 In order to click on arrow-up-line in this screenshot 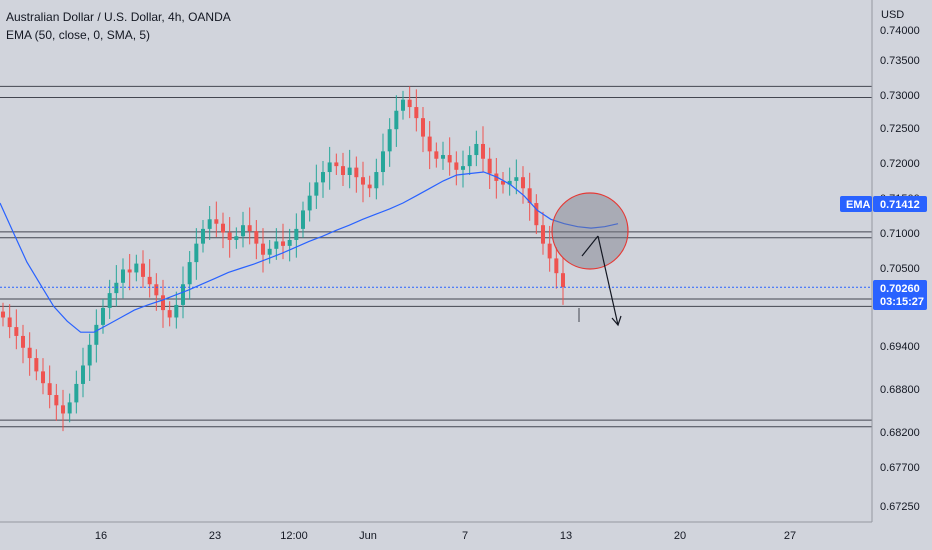, I will do `click(590, 246)`.